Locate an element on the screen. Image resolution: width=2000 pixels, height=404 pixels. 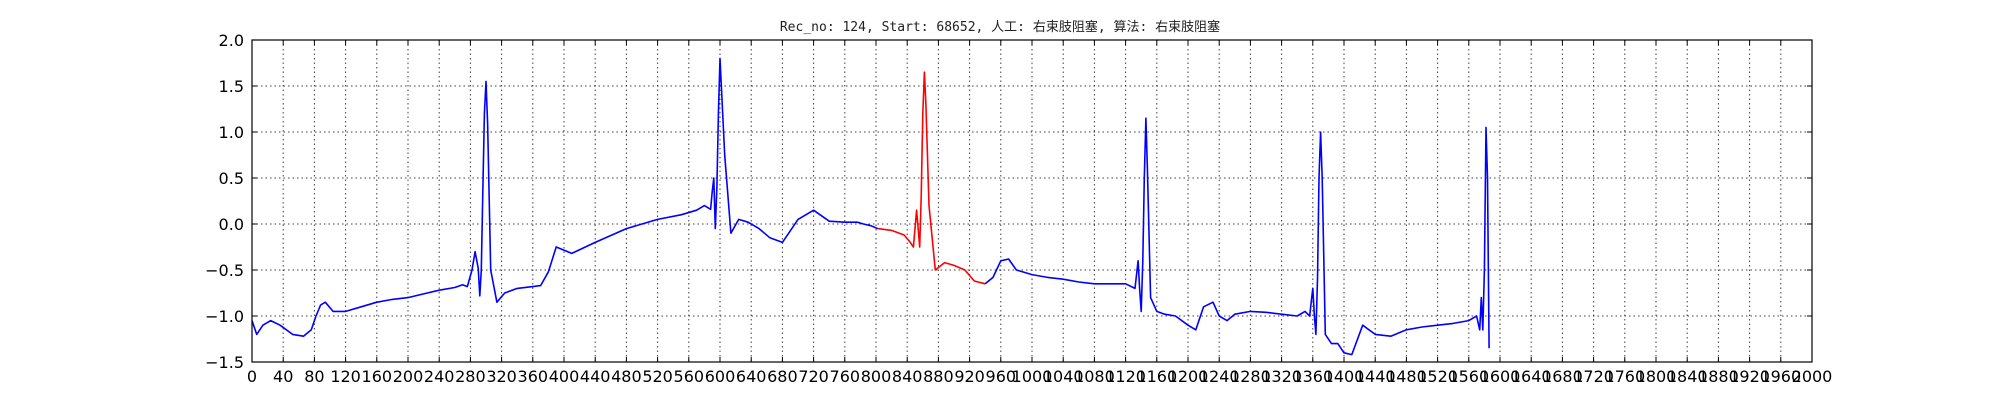
x-tick-label: 80 is located at coordinates (314, 376).